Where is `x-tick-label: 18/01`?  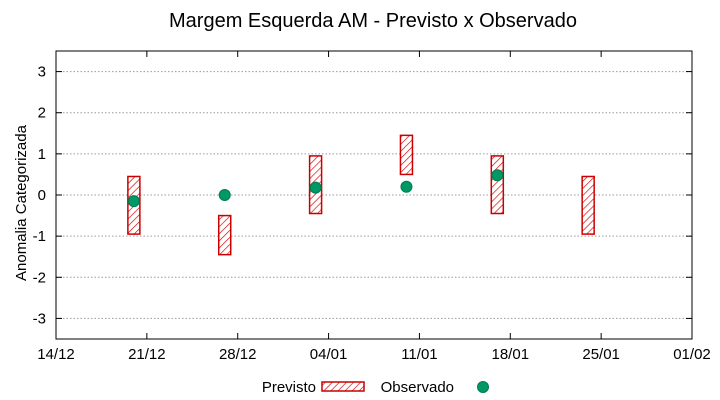 x-tick-label: 18/01 is located at coordinates (511, 354).